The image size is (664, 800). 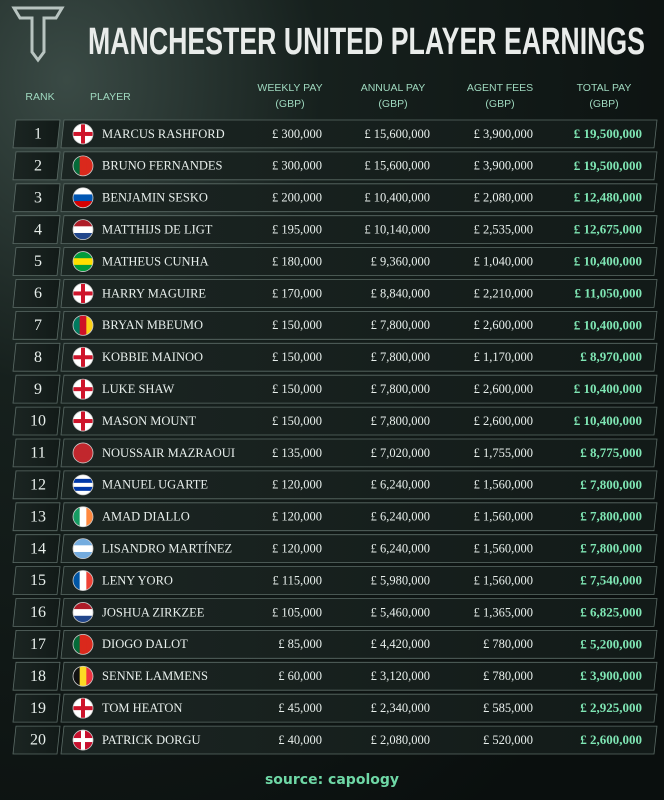 What do you see at coordinates (503, 166) in the screenshot?
I see `agent-fees: £ 3,900,000` at bounding box center [503, 166].